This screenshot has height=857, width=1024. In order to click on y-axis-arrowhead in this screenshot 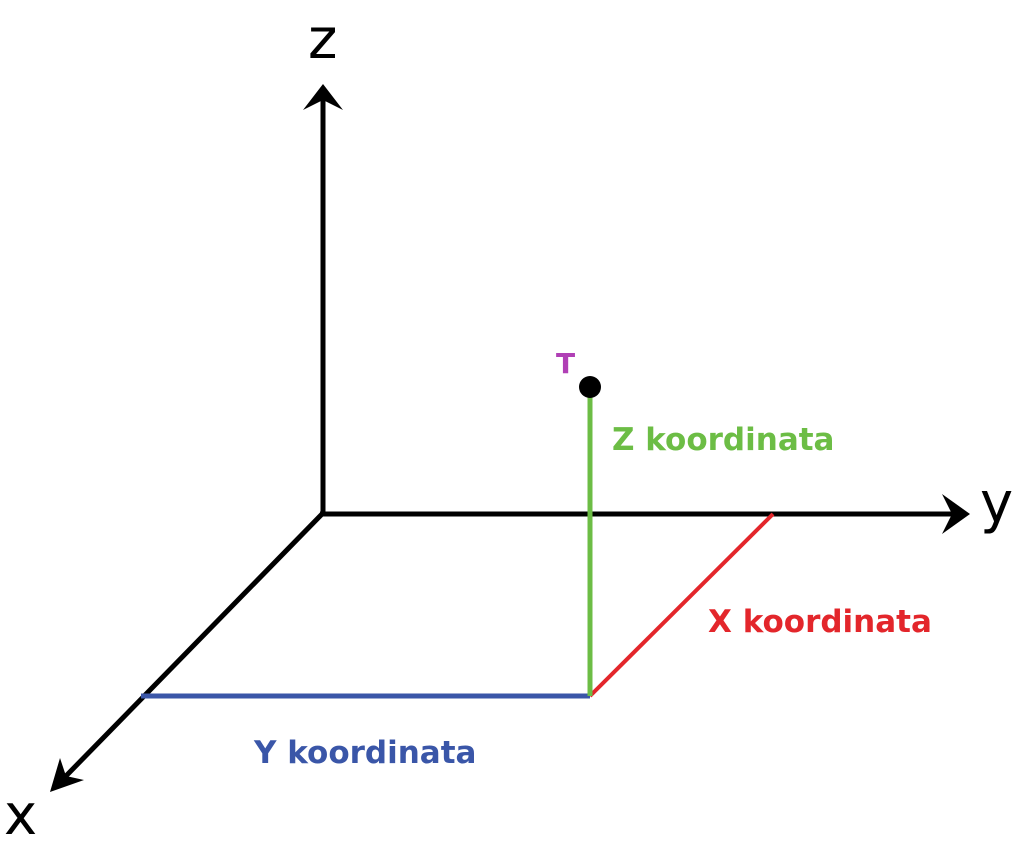, I will do `click(956, 514)`.